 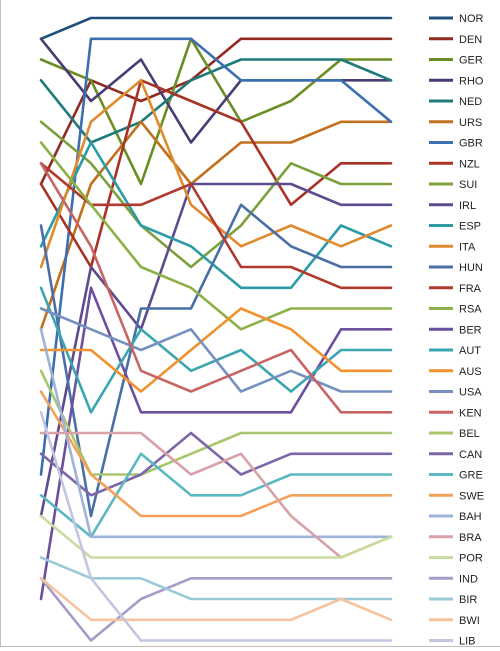 I want to click on legend-label-usa: USA, so click(x=470, y=393).